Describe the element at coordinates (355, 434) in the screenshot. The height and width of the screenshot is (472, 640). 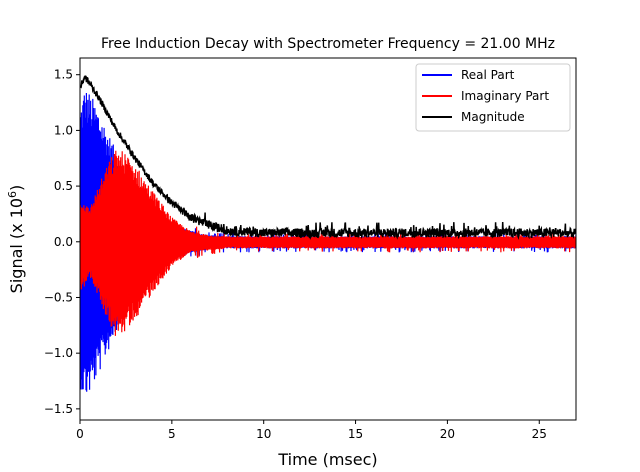
I see `x-tick-label: 15` at that location.